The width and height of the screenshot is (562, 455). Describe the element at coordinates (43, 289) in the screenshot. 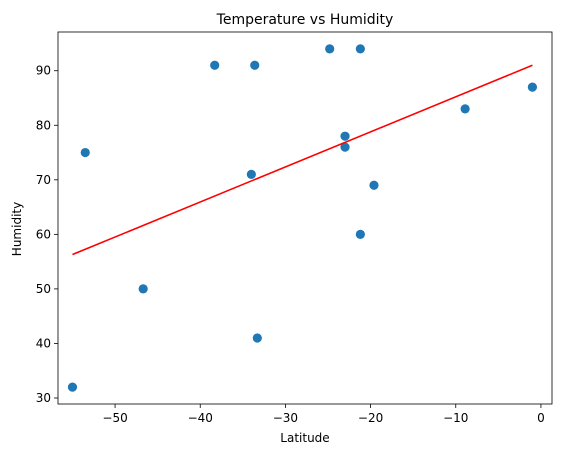

I see `y-tick-label: 50` at that location.